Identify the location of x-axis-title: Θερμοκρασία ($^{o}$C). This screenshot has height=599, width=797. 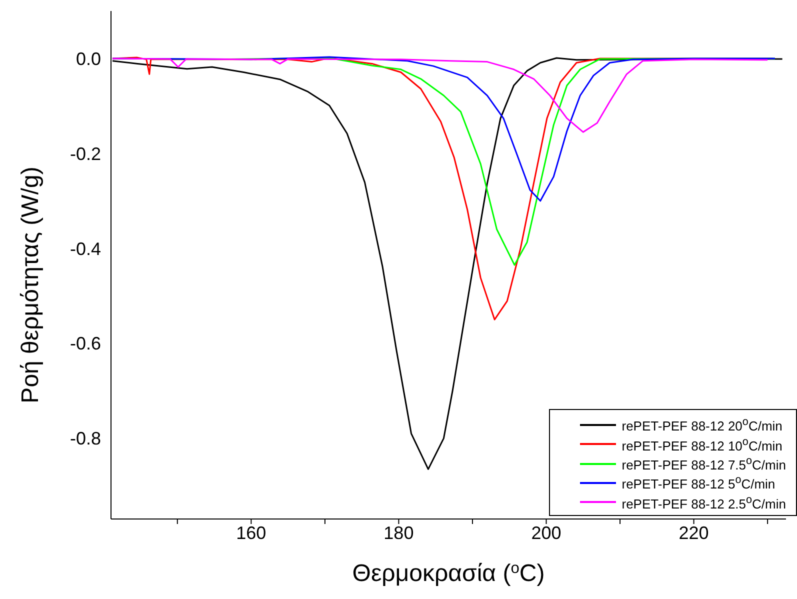
(448, 573).